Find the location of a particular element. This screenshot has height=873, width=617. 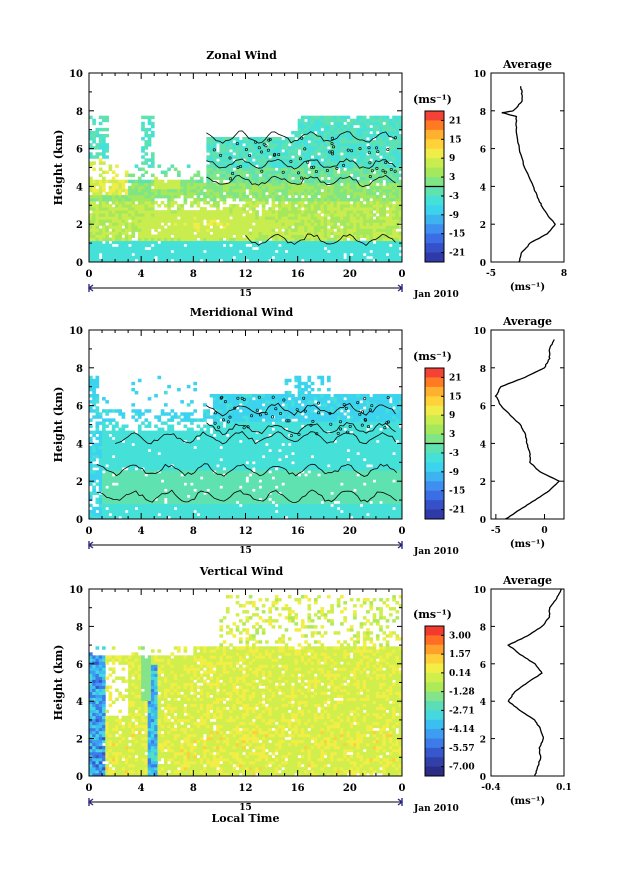

date-axis-start is located at coordinates (90, 288).